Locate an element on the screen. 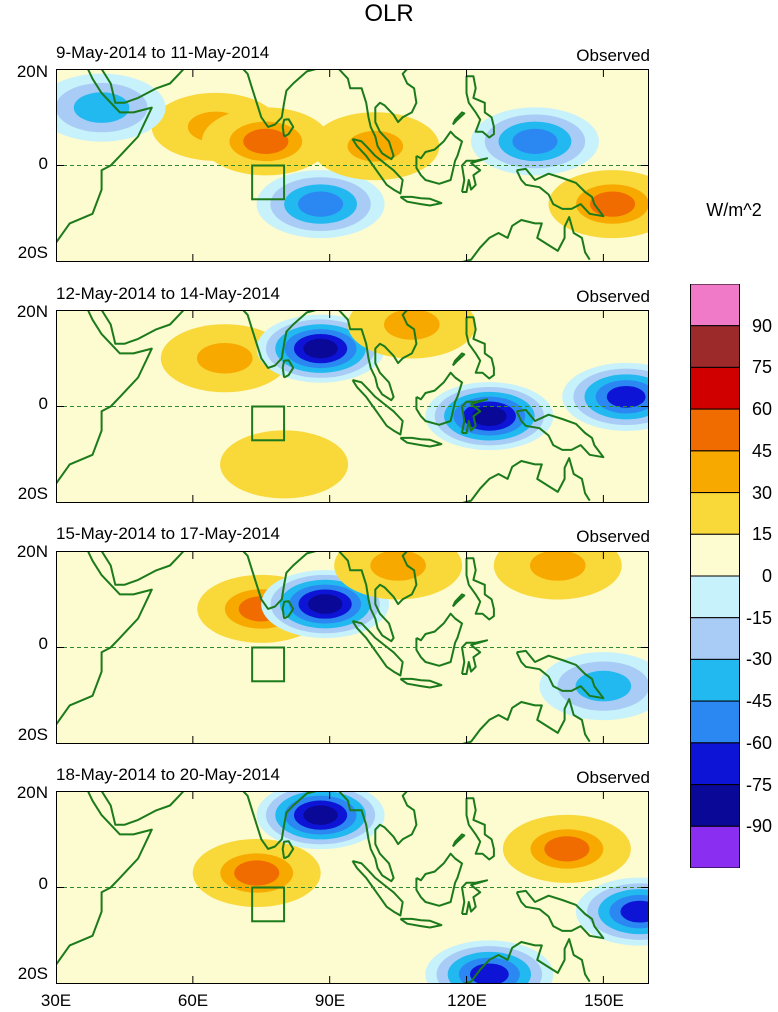 The image size is (778, 1012). colorbar-tick-label: 60 is located at coordinates (761, 409).